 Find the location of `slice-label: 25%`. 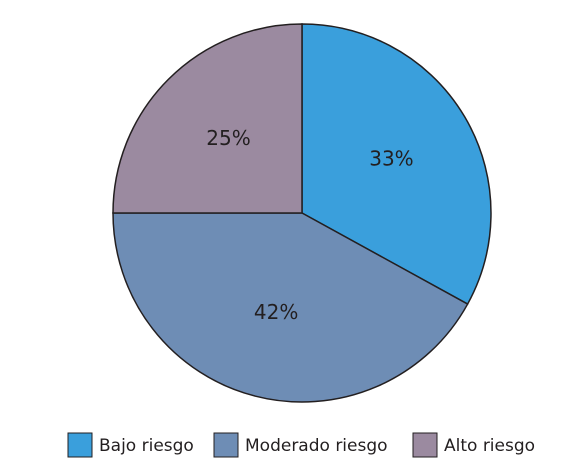

slice-label: 25% is located at coordinates (228, 138).